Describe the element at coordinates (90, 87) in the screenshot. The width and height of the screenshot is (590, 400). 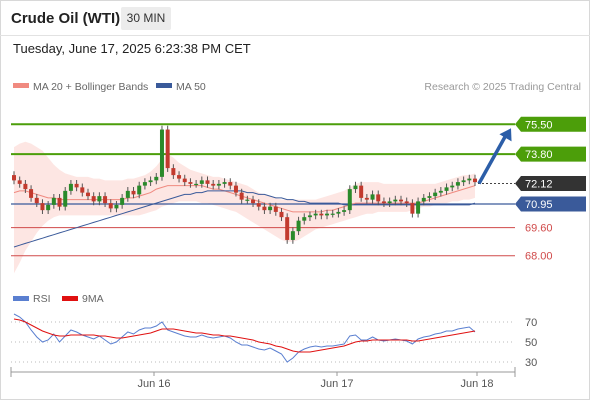
I see `ma20-legend-label: MA 20 + Bollinger Bands` at that location.